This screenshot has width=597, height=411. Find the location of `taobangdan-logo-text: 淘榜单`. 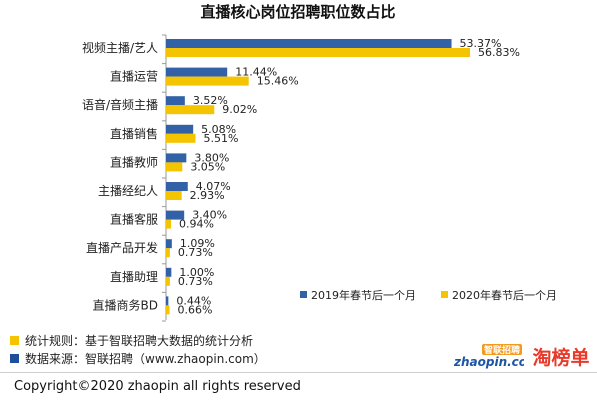

taobangdan-logo-text: 淘榜单 is located at coordinates (561, 357).